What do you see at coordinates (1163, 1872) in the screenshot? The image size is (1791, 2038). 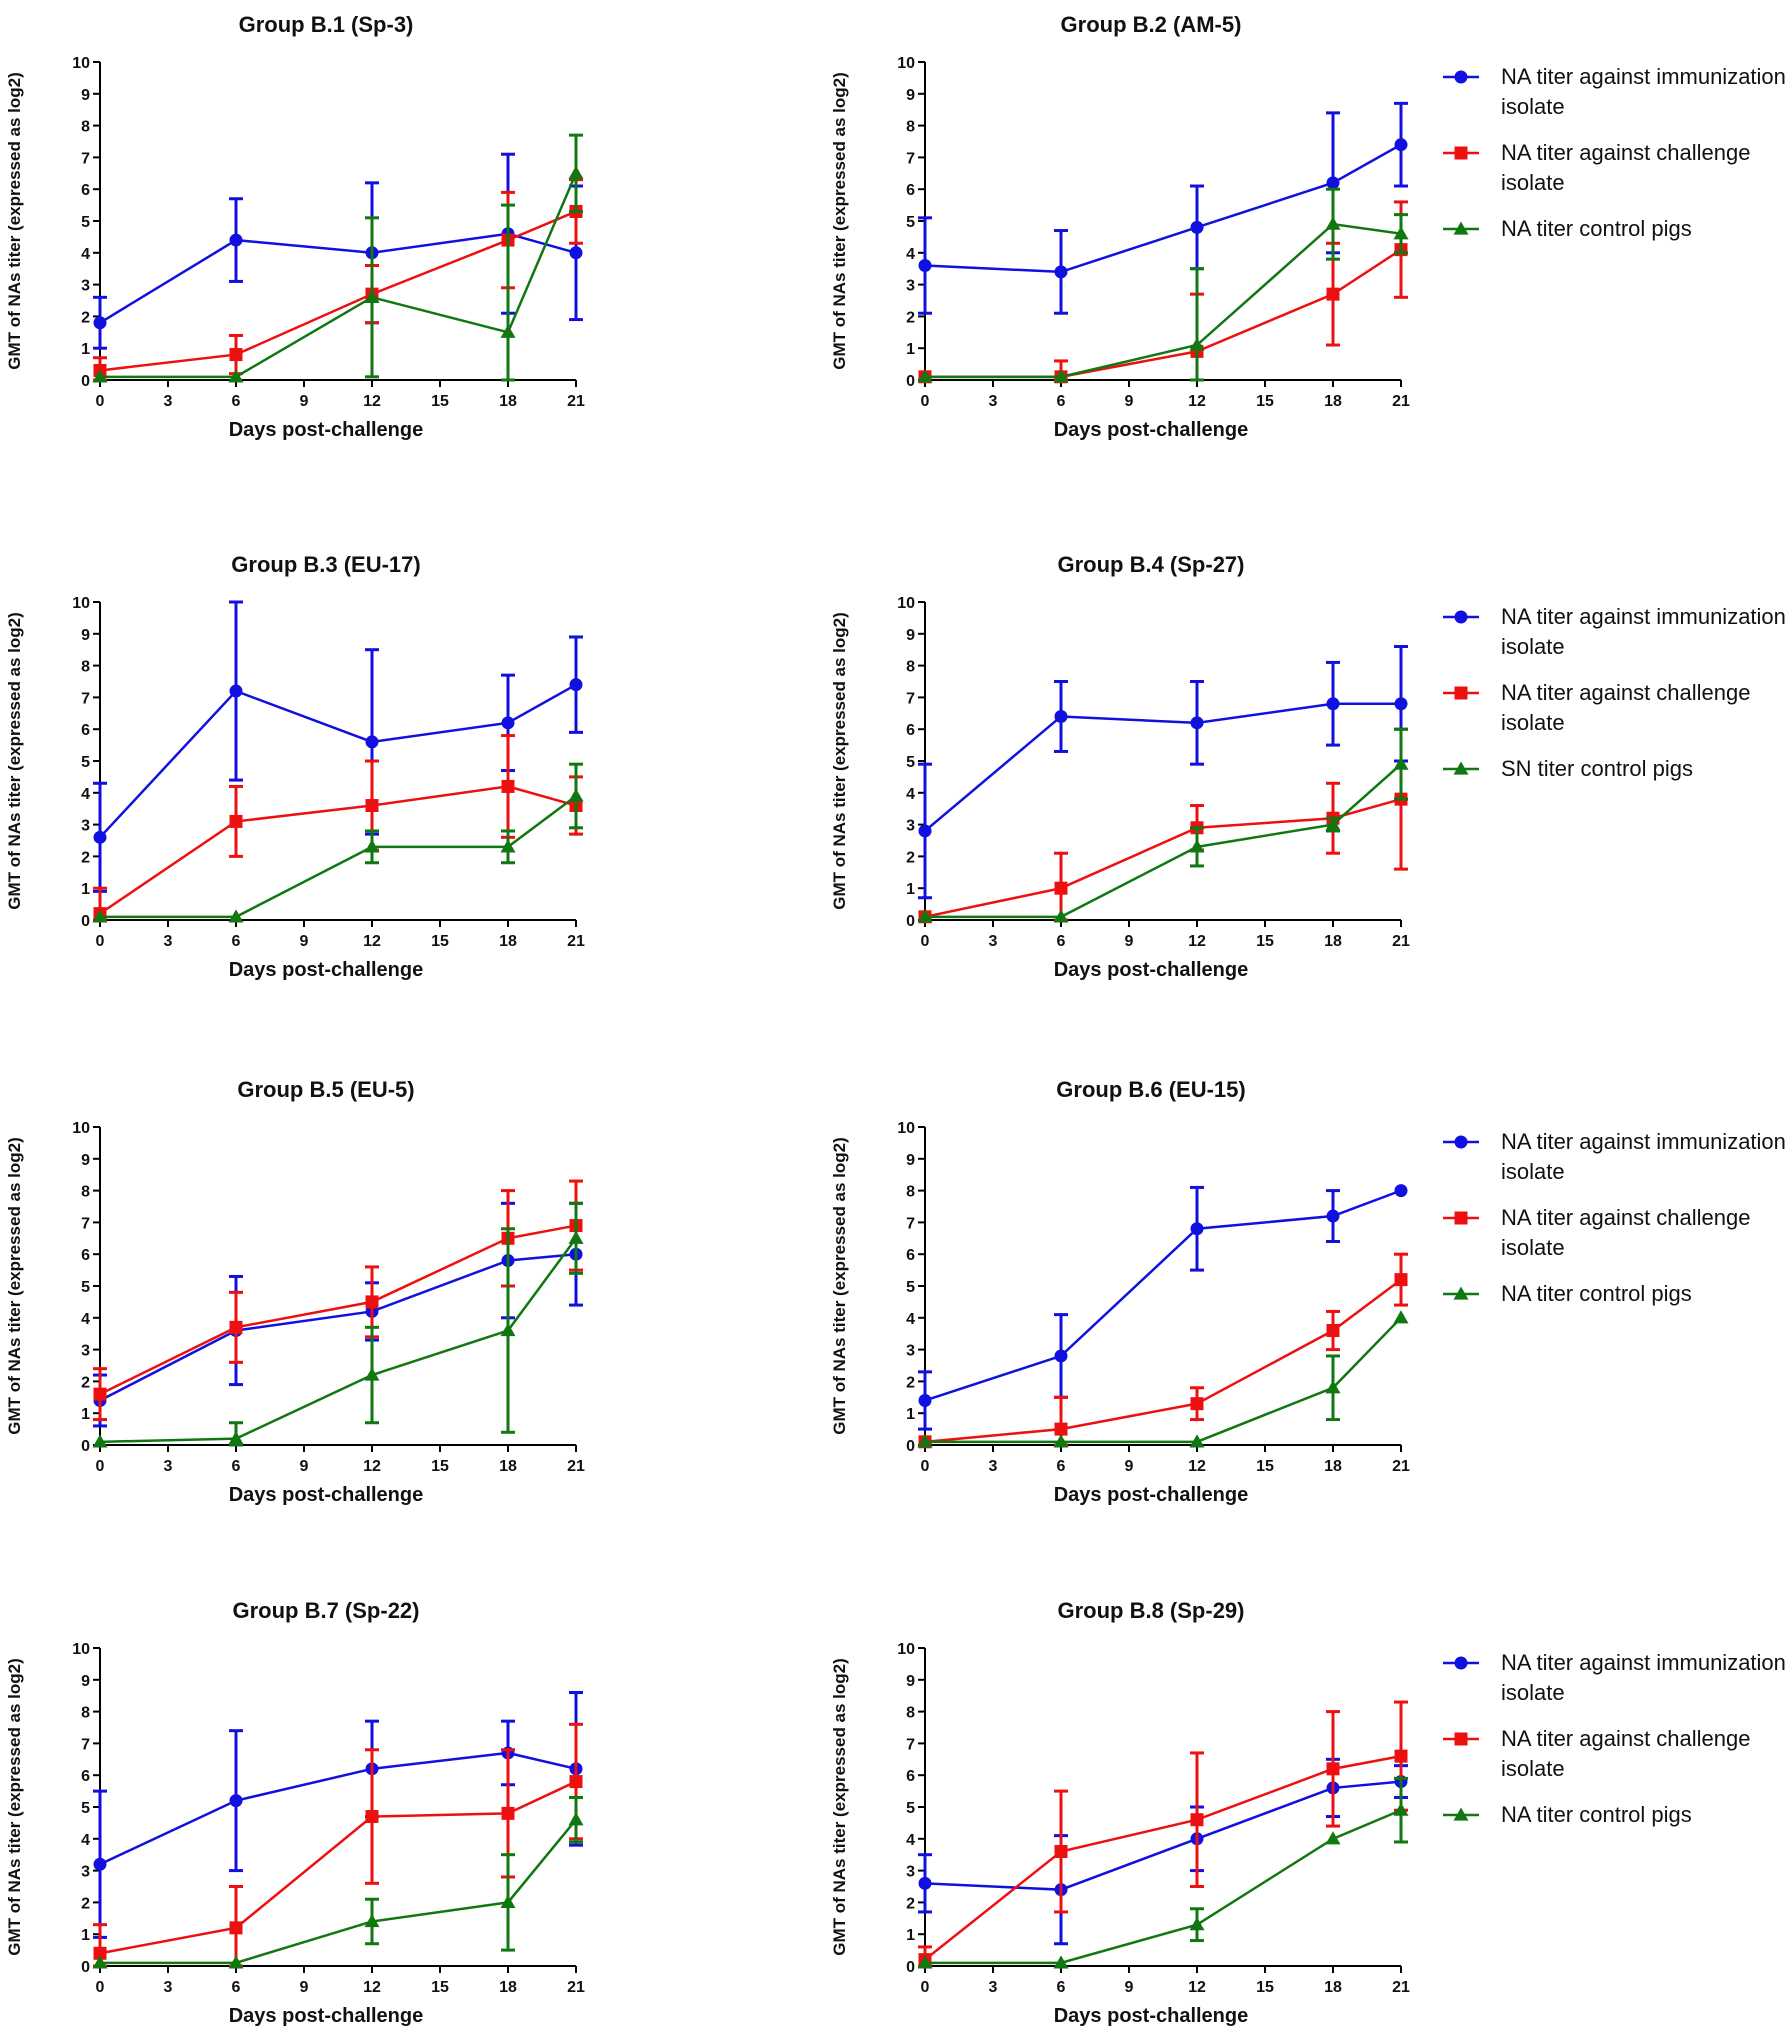 I see `series-na-titer-control-pigs` at bounding box center [1163, 1872].